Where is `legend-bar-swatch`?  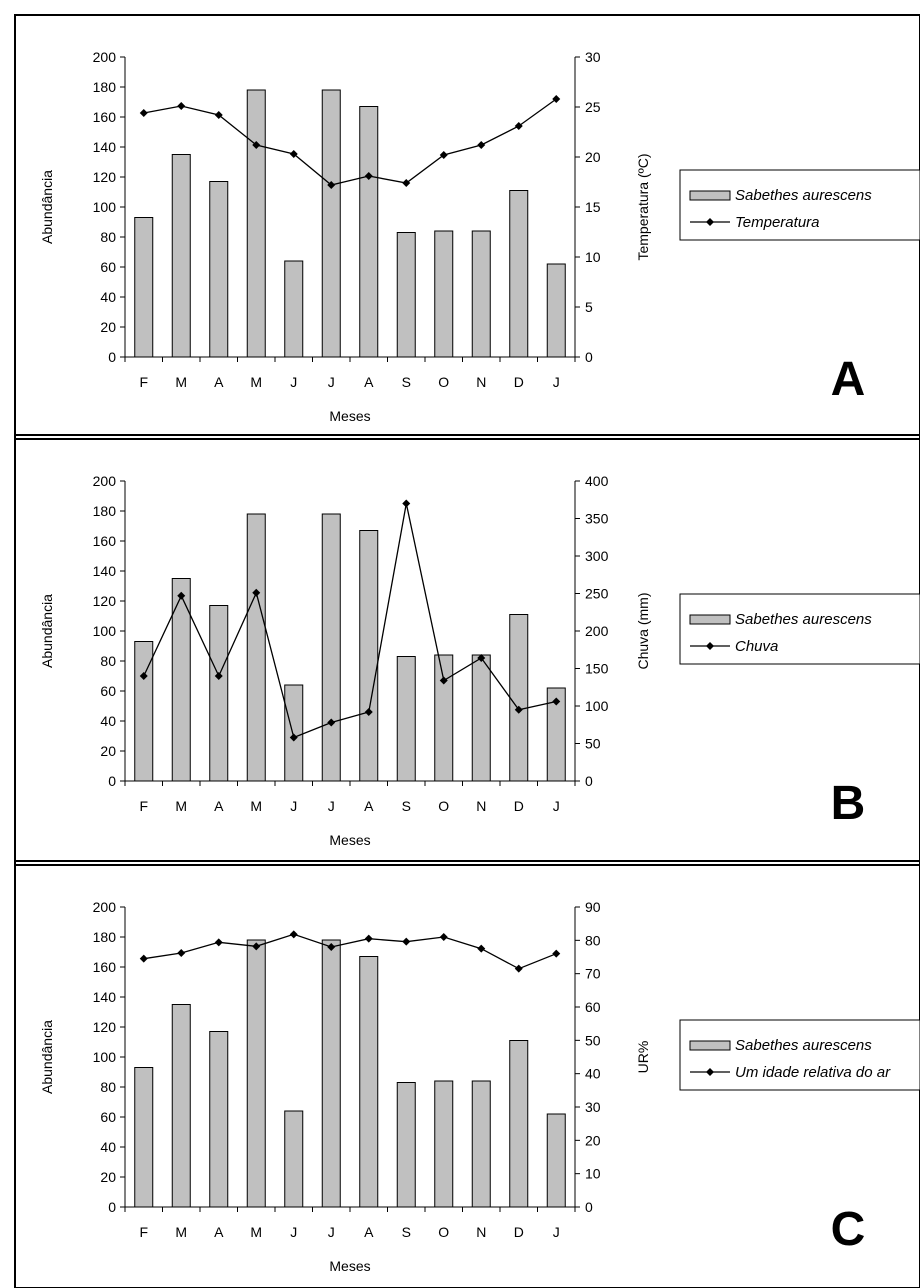 legend-bar-swatch is located at coordinates (710, 619).